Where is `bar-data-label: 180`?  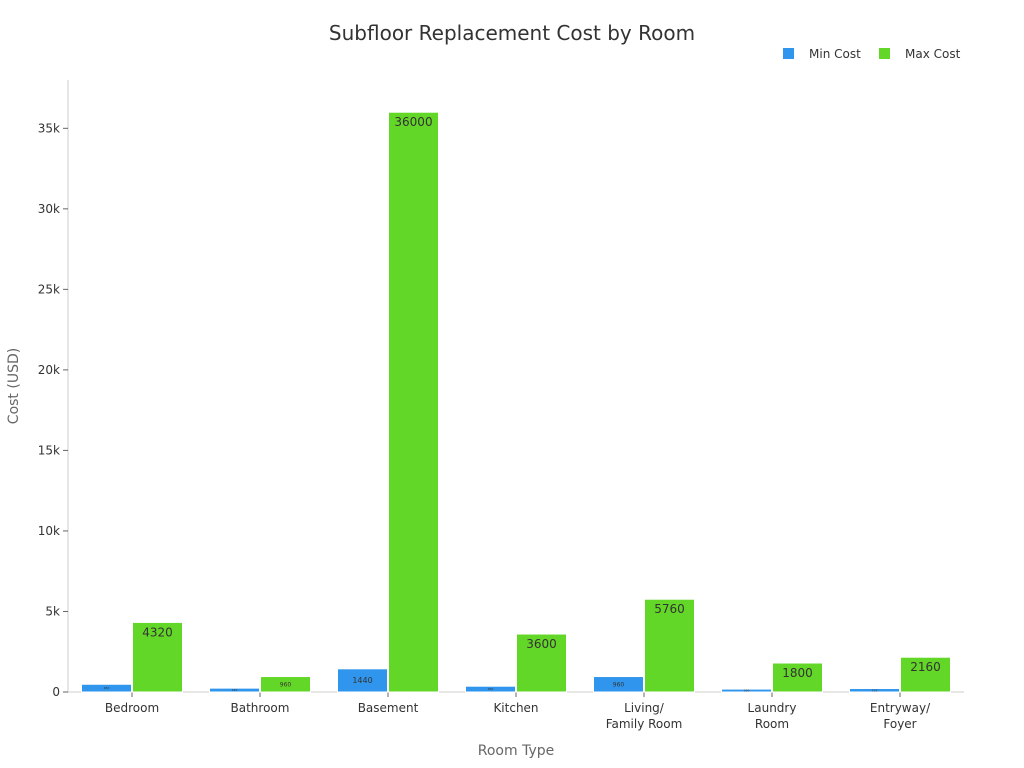 bar-data-label: 180 is located at coordinates (747, 691).